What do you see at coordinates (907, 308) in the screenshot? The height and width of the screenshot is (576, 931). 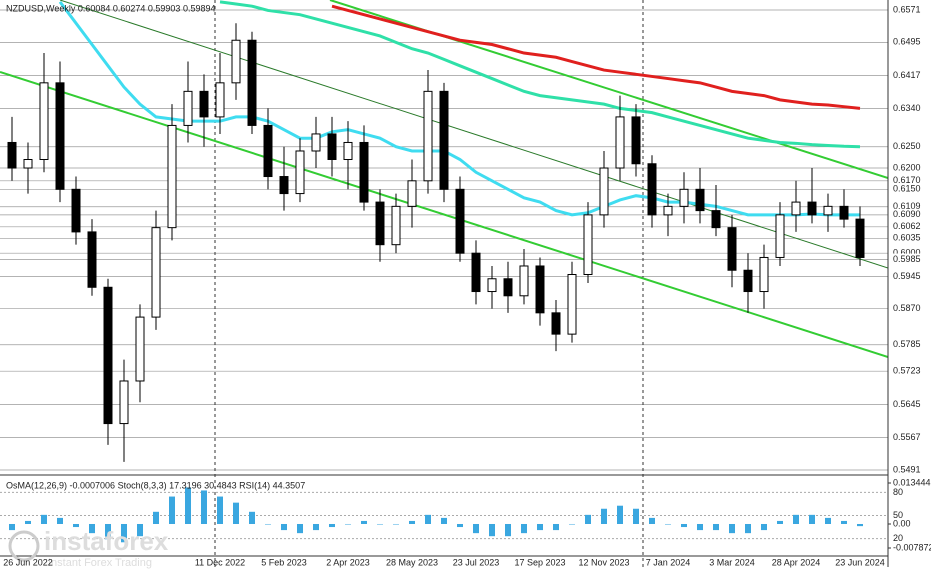 I see `y-tick-label: 0.5870` at bounding box center [907, 308].